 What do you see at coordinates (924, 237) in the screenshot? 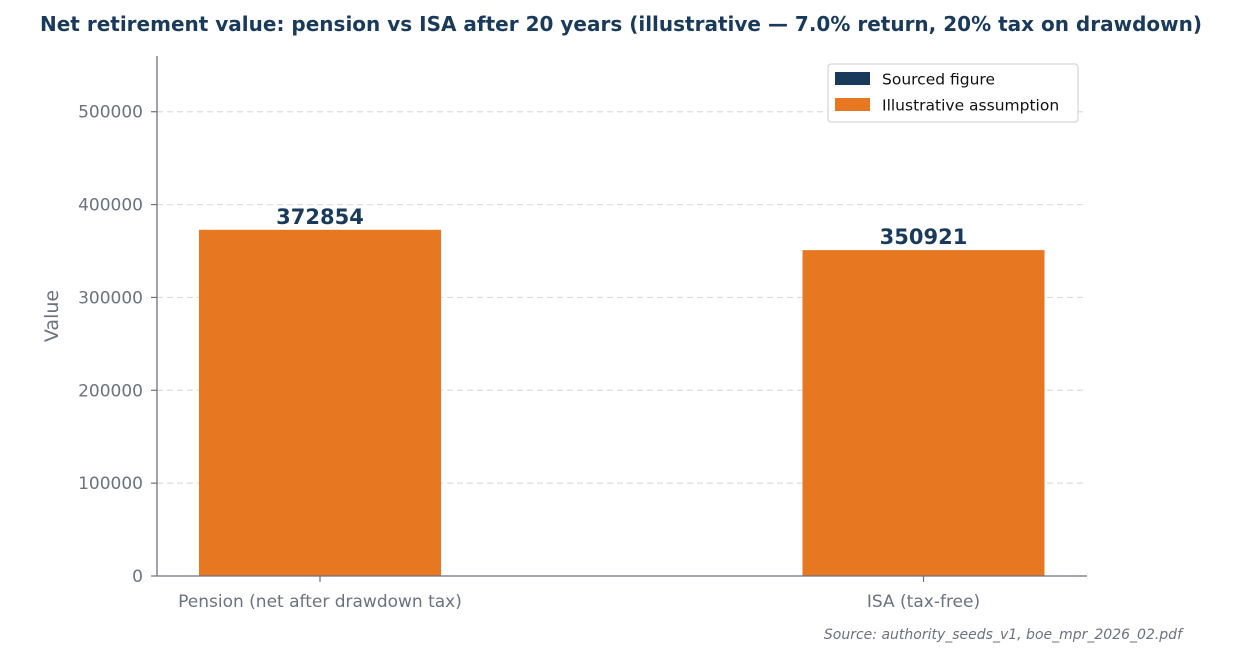
I see `bar-value-label: 350921` at bounding box center [924, 237].